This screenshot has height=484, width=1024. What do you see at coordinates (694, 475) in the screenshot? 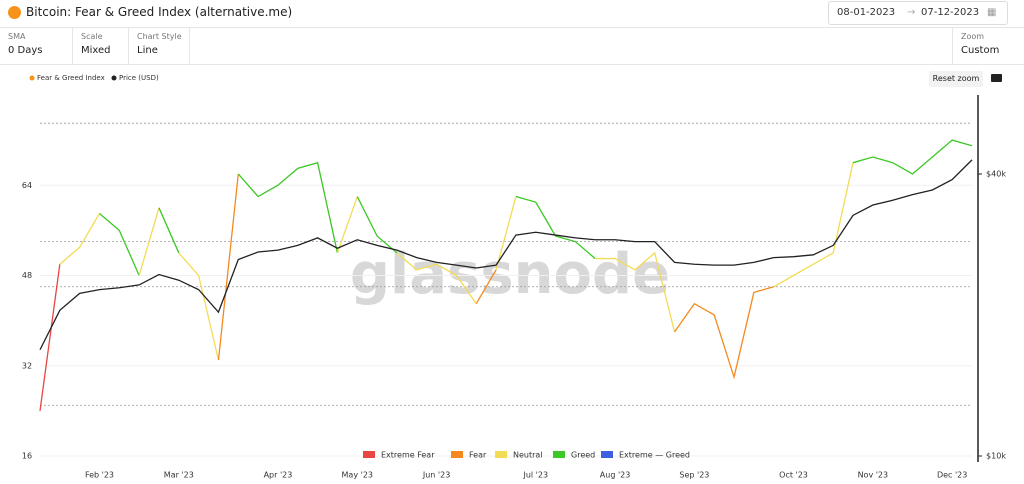
I see `x-tick-label: Sep '23` at bounding box center [694, 475].